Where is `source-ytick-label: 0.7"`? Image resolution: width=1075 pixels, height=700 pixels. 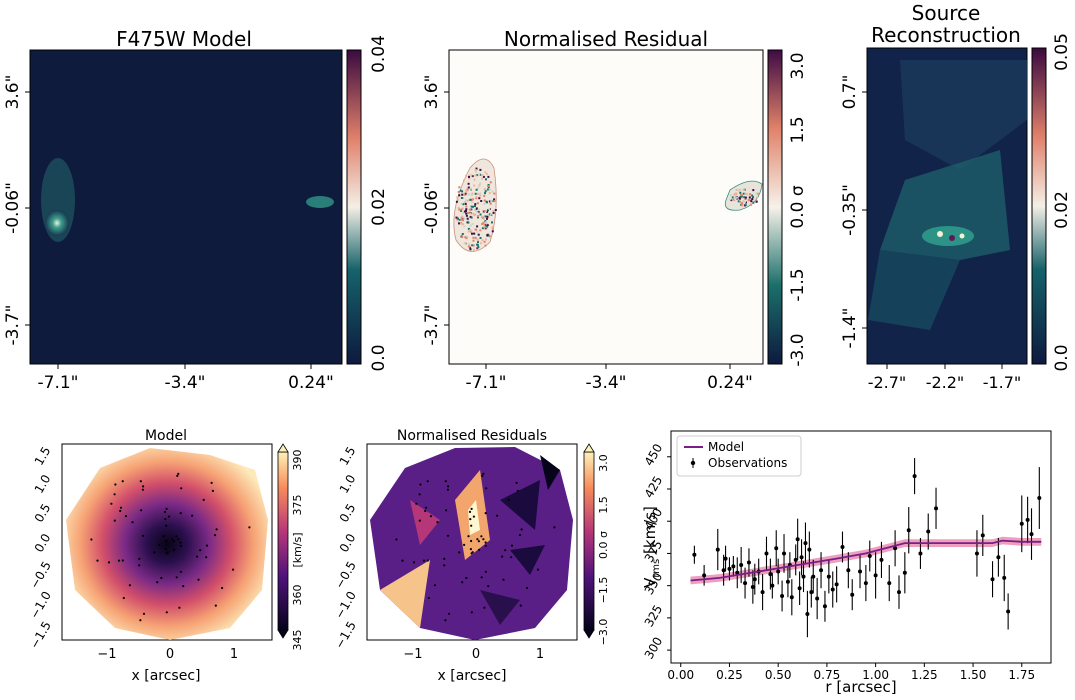
source-ytick-label: 0.7" is located at coordinates (850, 92).